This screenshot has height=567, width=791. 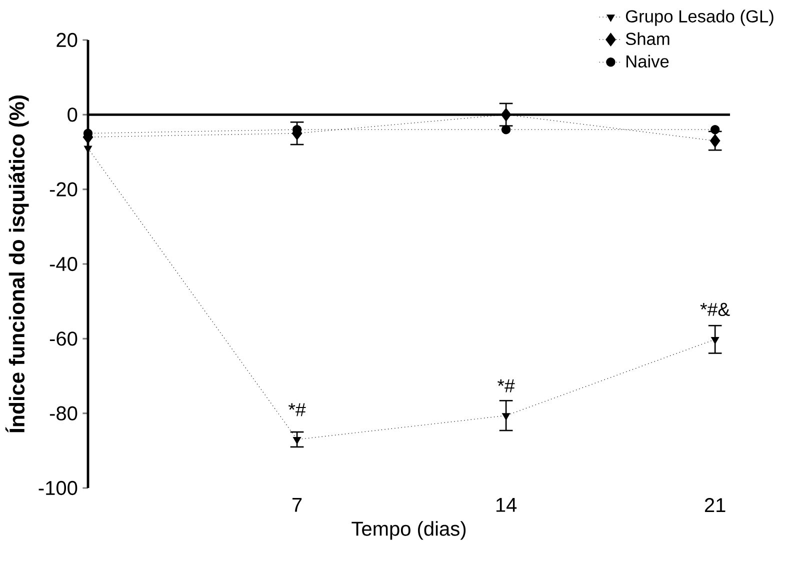 What do you see at coordinates (647, 61) in the screenshot?
I see `legend-label: Naive` at bounding box center [647, 61].